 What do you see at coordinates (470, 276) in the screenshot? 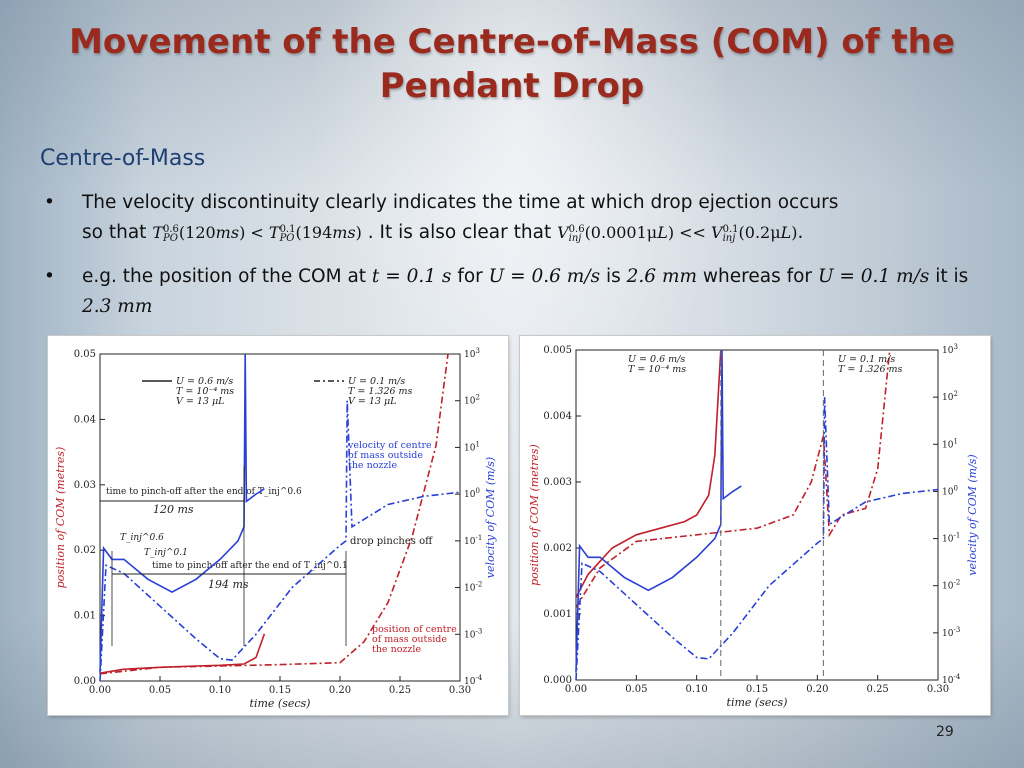
I see `bullet-2-text-b: for` at bounding box center [470, 276].